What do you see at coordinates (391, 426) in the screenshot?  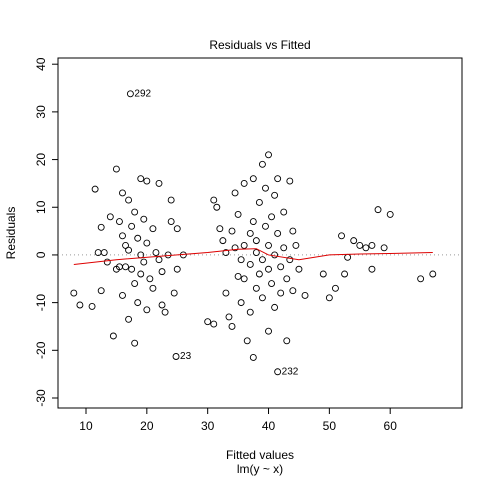 I see `x-tick-label: 60` at bounding box center [391, 426].